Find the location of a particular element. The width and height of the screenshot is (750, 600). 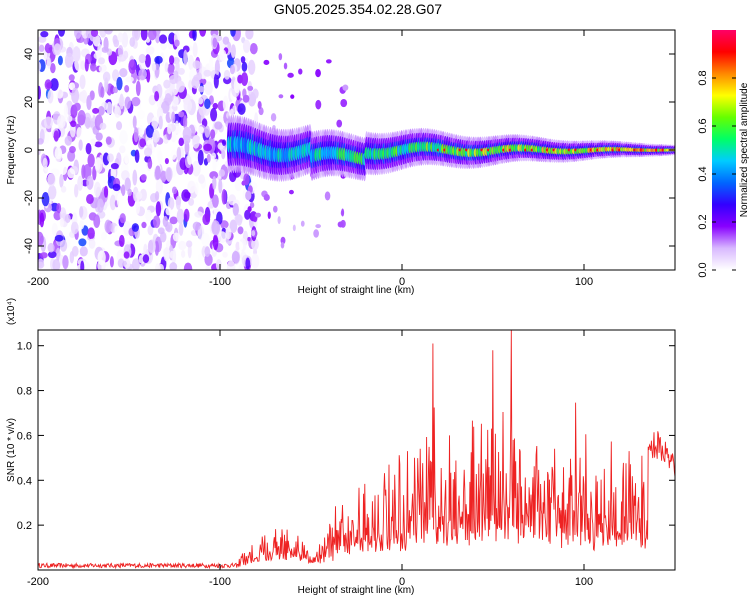

colorbar-tick-label: 0.2 is located at coordinates (703, 221).